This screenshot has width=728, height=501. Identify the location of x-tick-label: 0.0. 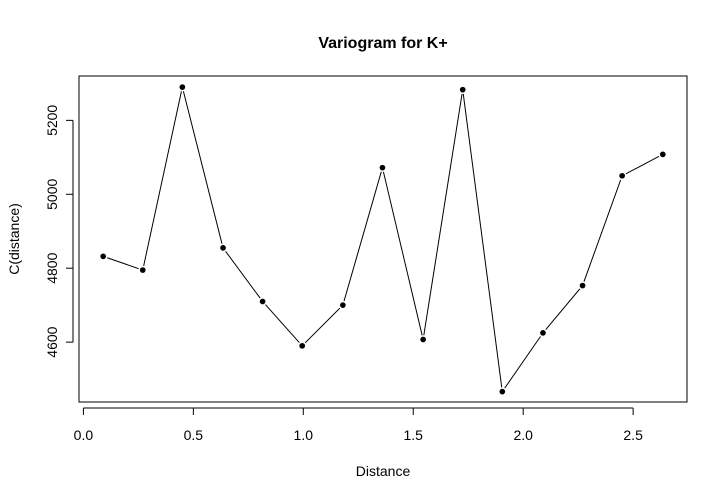
(84, 435).